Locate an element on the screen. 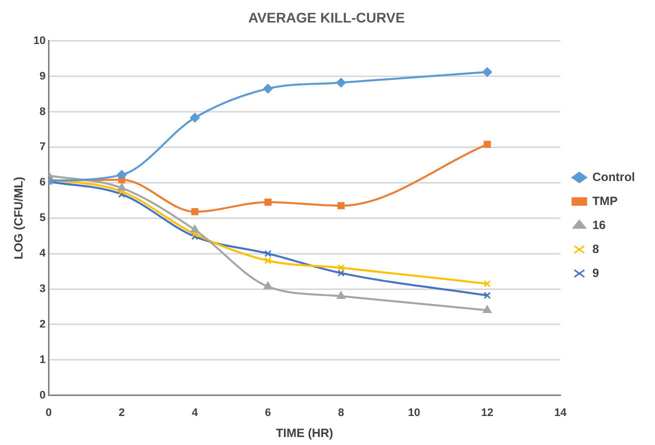  x-tick-label: 2 is located at coordinates (121, 413).